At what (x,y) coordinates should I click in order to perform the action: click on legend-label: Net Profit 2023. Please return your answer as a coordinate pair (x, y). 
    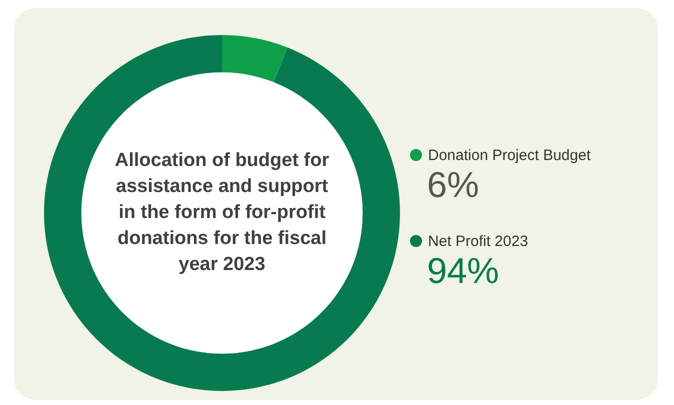
    Looking at the image, I should click on (478, 241).